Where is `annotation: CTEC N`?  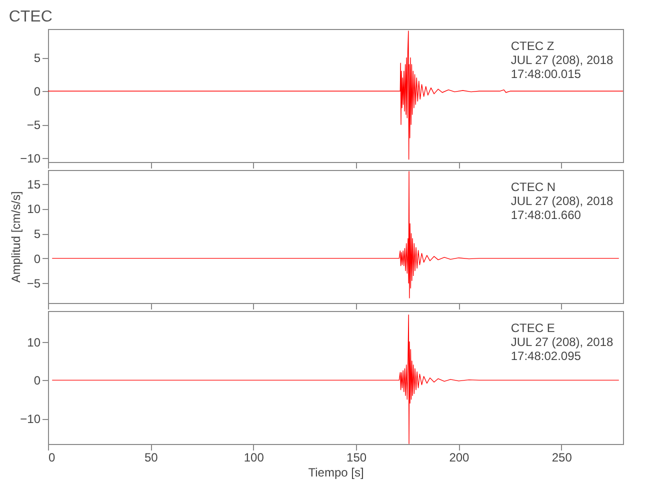 annotation: CTEC N is located at coordinates (533, 187).